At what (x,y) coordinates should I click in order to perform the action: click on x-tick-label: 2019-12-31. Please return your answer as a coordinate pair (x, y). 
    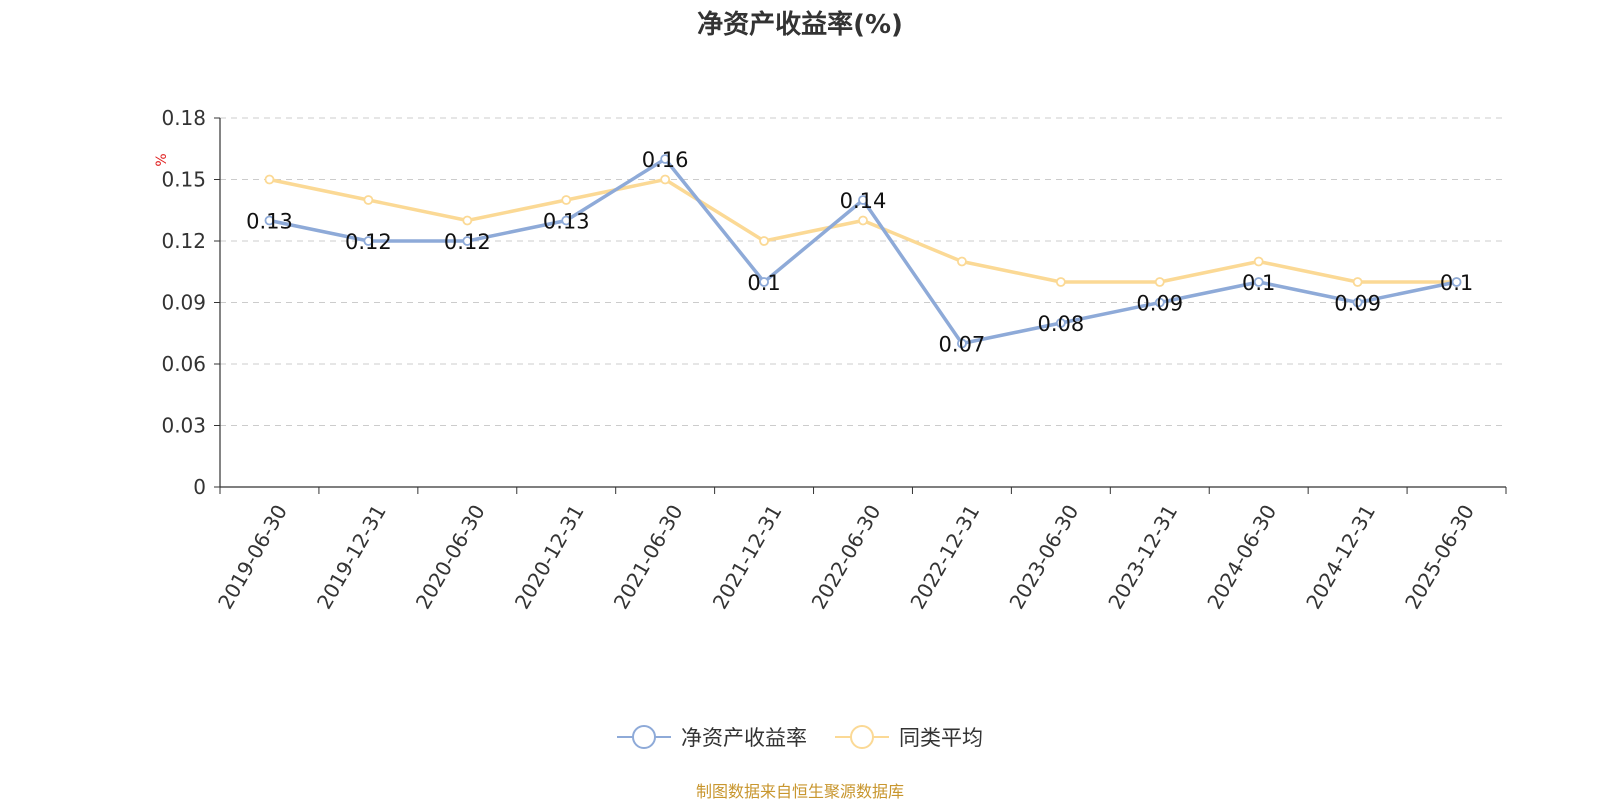
    Looking at the image, I should click on (351, 557).